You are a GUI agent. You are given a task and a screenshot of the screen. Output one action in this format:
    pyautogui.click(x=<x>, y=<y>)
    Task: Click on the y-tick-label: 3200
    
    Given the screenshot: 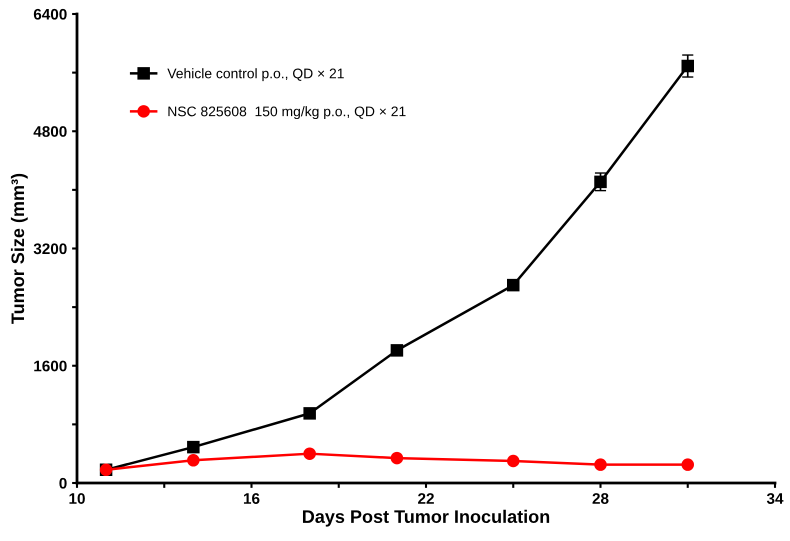 What is the action you would take?
    pyautogui.click(x=50, y=248)
    